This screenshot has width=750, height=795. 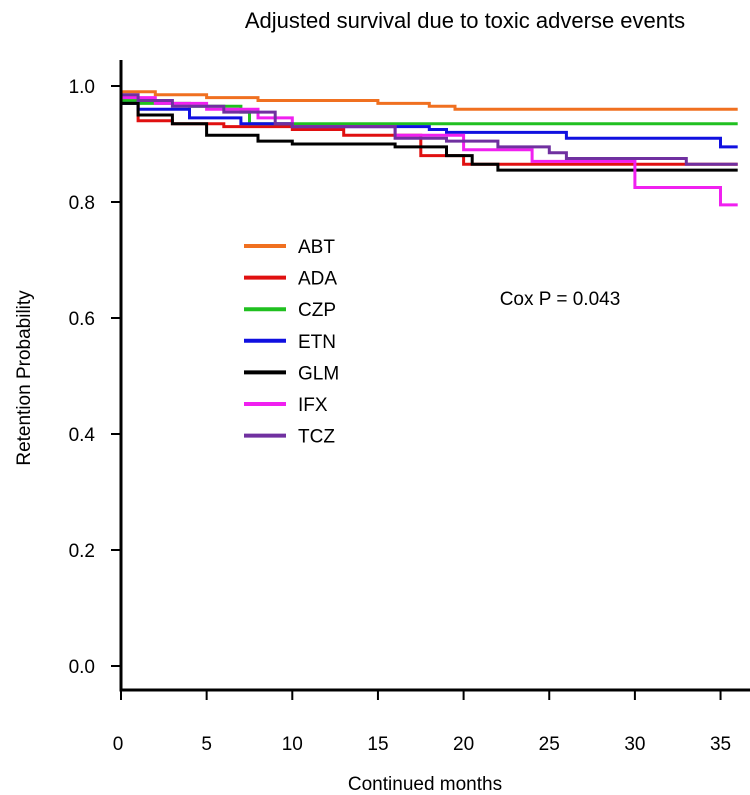 I want to click on series-line-tcz, so click(x=429, y=129).